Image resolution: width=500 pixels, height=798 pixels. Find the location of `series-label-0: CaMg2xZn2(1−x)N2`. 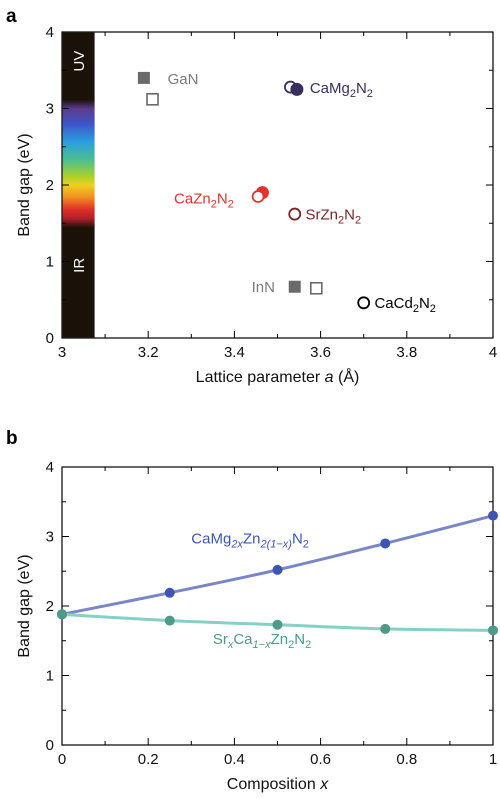

series-label-0: CaMg2xZn2(1−x)N2 is located at coordinates (250, 540).